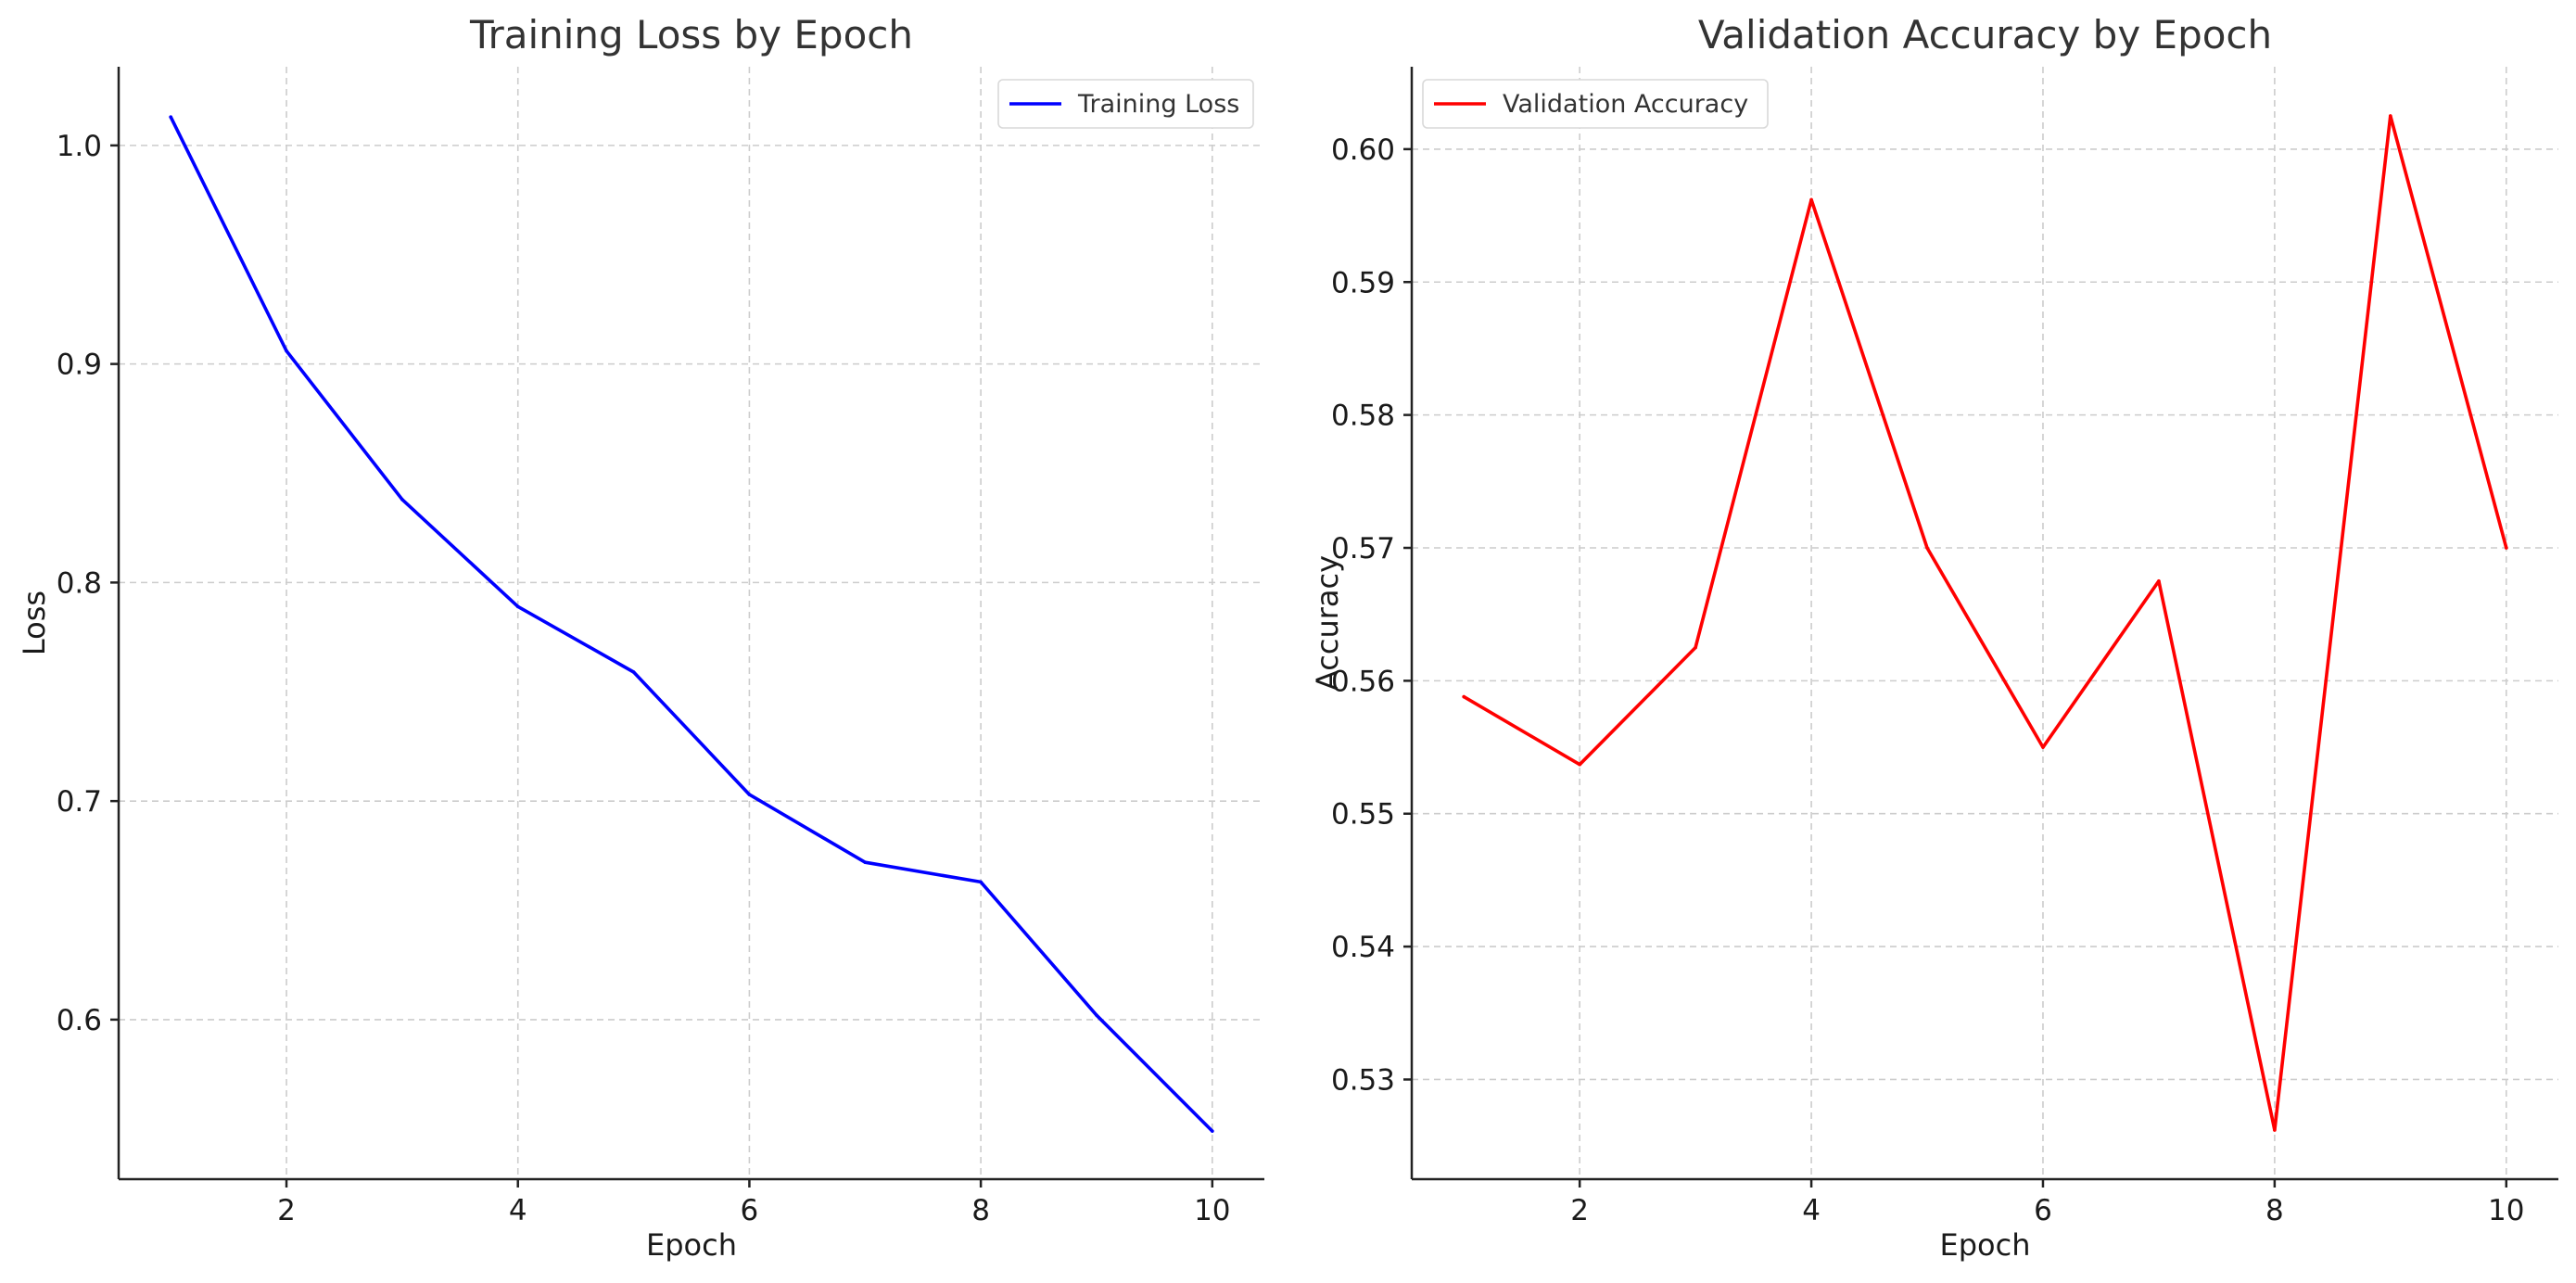 The image size is (2576, 1283). Describe the element at coordinates (1363, 150) in the screenshot. I see `accuracy-y-tick-label: 0.60` at that location.